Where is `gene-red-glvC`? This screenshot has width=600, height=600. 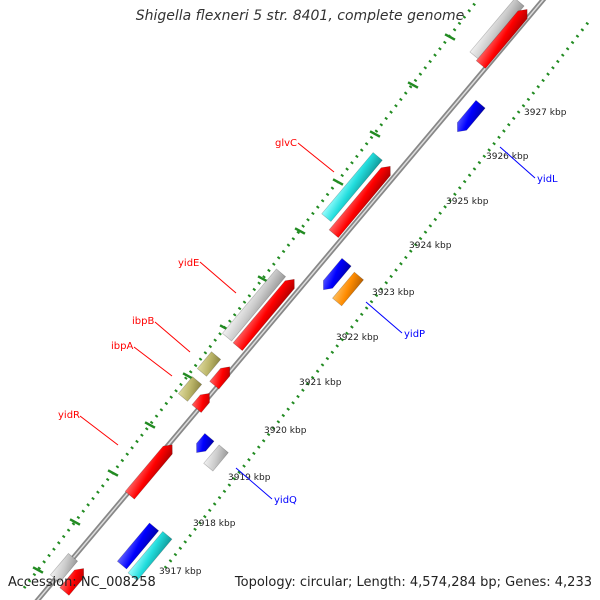 gene-red-glvC is located at coordinates (359, 201).